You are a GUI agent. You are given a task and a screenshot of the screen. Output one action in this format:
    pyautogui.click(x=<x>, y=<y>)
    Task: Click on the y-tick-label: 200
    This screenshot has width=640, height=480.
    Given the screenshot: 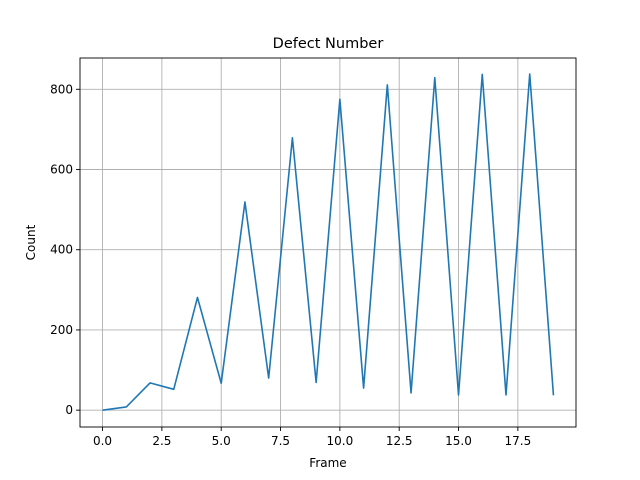 What is the action you would take?
    pyautogui.click(x=61, y=330)
    